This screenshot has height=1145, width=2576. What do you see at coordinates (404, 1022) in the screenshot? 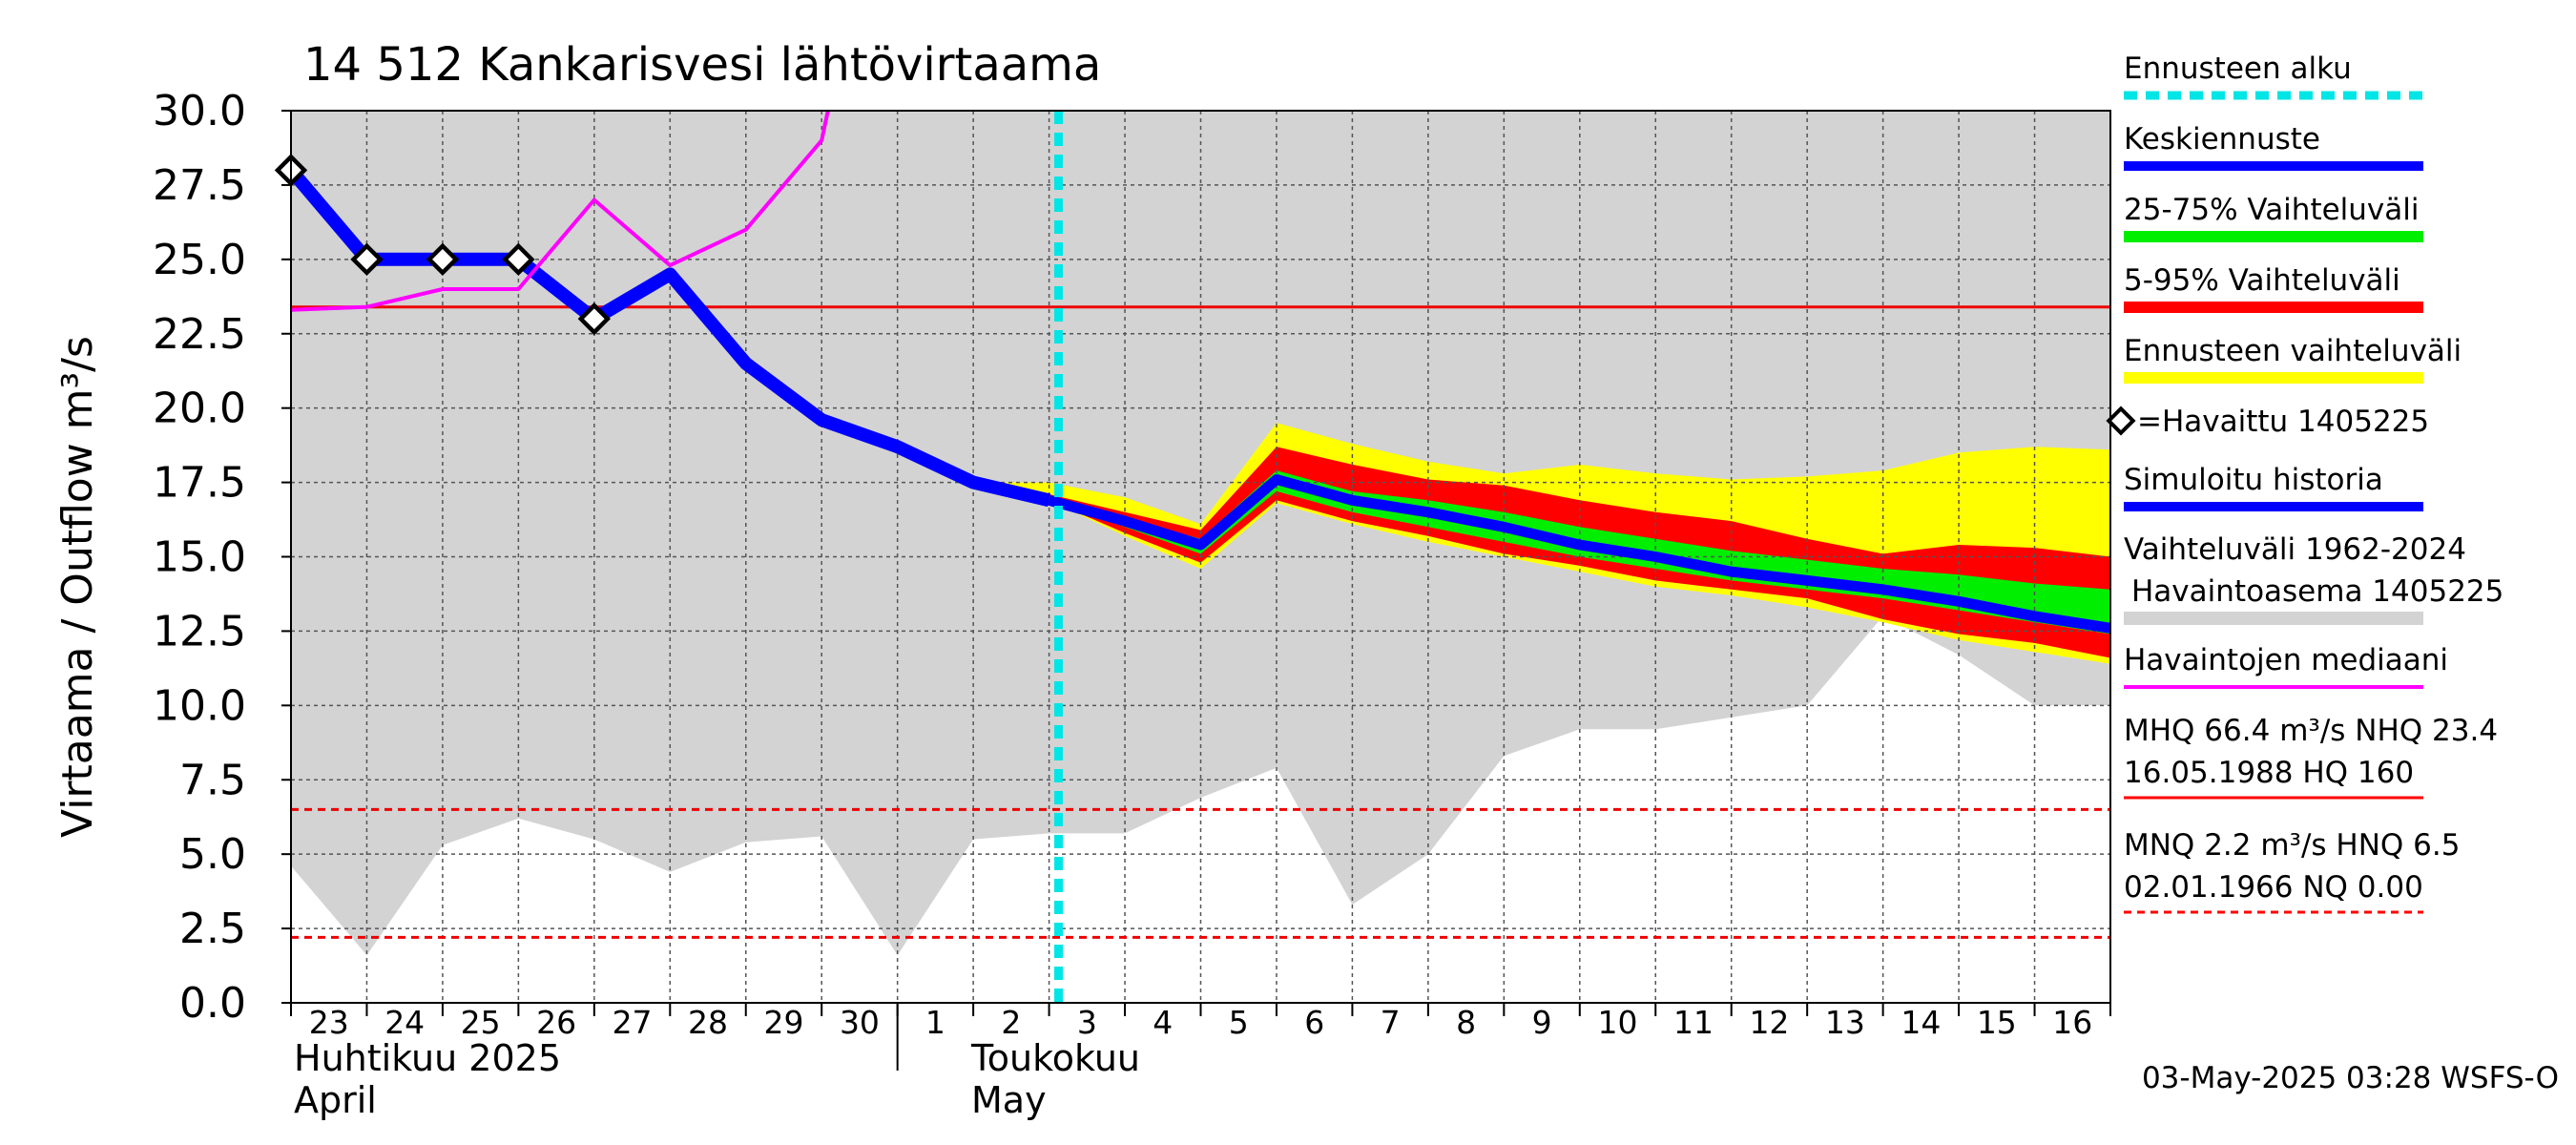
I see `x-tick-label: 24` at bounding box center [404, 1022].